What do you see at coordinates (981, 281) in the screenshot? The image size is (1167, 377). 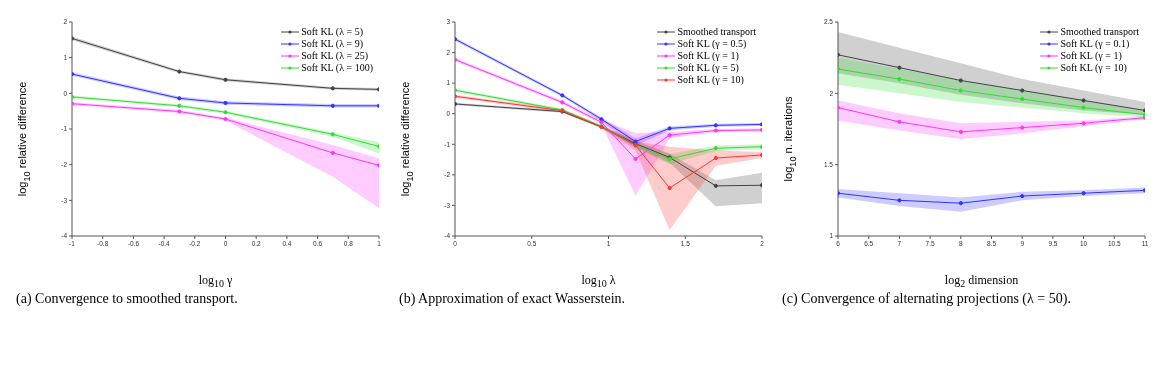 I see `x-axis-title: log$_{2}$ dimension` at bounding box center [981, 281].